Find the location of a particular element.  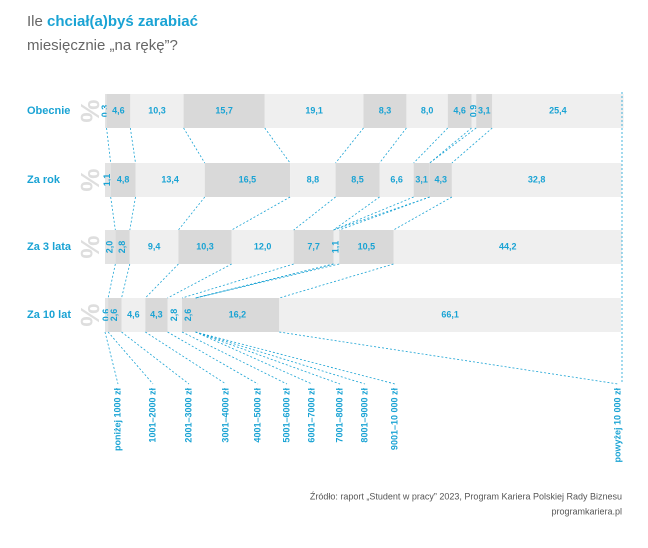

value-label: 2,0 is located at coordinates (110, 247).